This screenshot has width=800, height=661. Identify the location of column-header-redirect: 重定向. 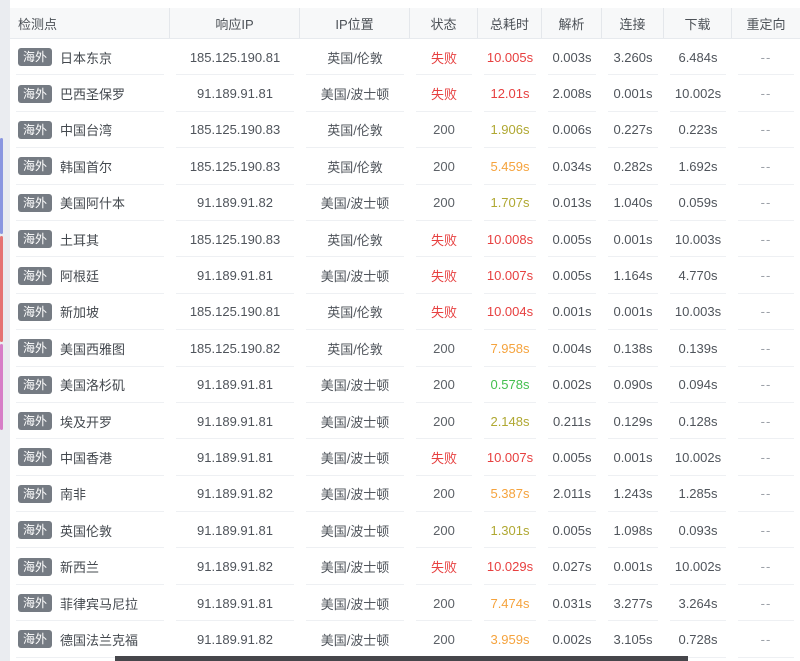
(766, 23).